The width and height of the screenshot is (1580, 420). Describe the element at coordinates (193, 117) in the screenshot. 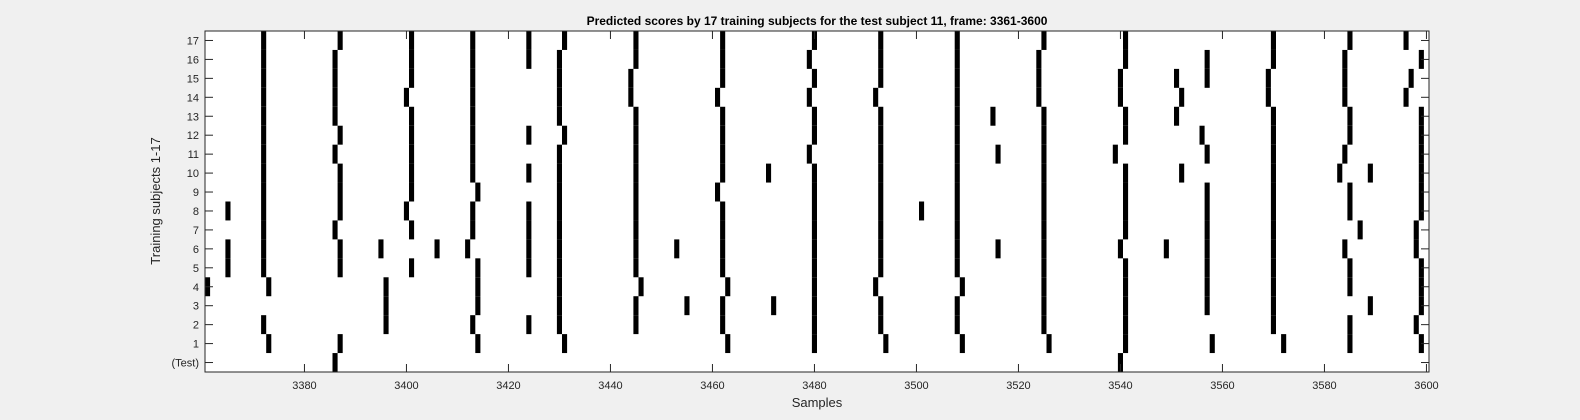

I see `y-tick-label: 13` at that location.